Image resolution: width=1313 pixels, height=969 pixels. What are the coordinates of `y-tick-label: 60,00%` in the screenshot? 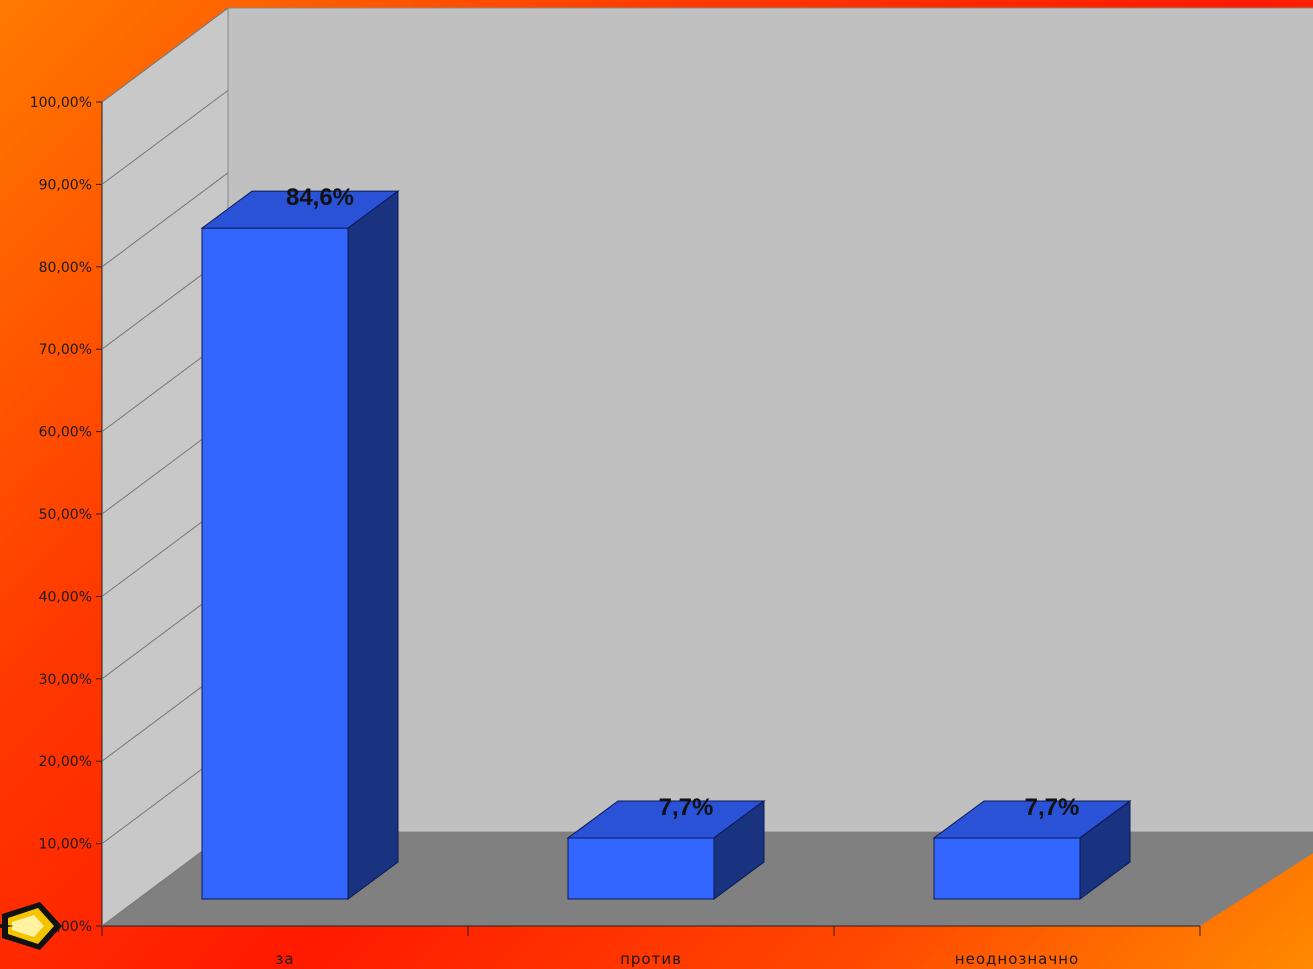 It's located at (65, 433).